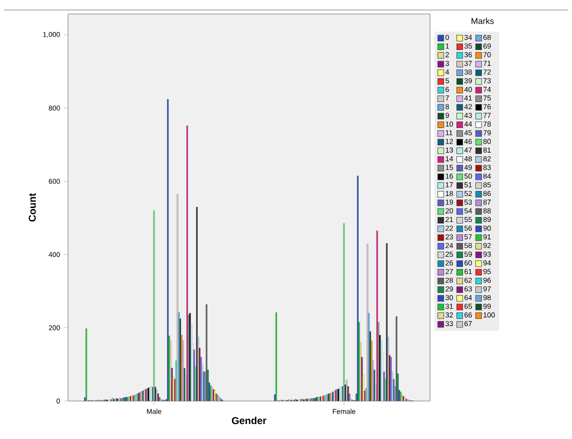 Image resolution: width=572 pixels, height=439 pixels. What do you see at coordinates (32, 207) in the screenshot?
I see `y-axis-title: Count` at bounding box center [32, 207].